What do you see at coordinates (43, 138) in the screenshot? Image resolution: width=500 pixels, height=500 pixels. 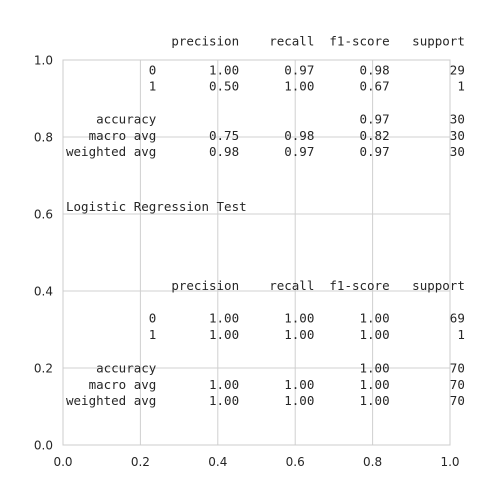 I see `y-tick-label: 0.8` at bounding box center [43, 138].